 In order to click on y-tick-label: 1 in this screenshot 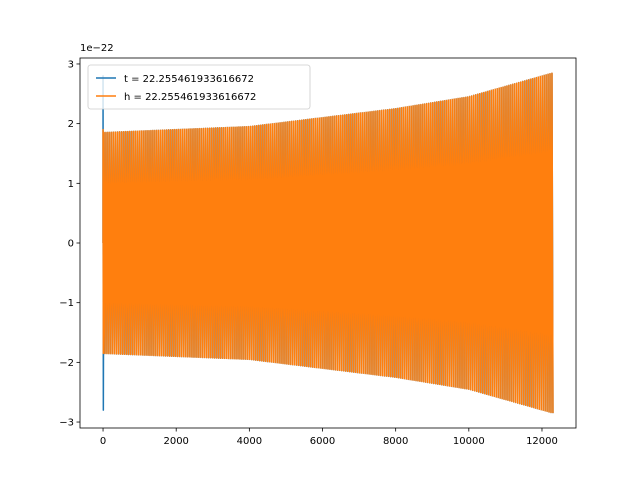, I will do `click(71, 184)`.